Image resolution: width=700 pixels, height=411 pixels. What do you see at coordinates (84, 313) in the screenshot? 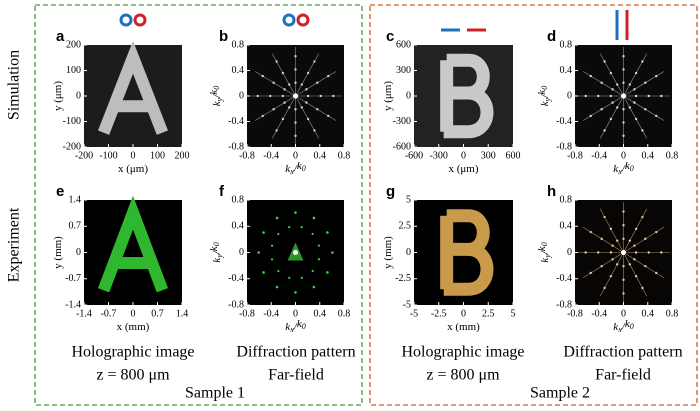
I see `x-tick-label: -1.4` at bounding box center [84, 313].